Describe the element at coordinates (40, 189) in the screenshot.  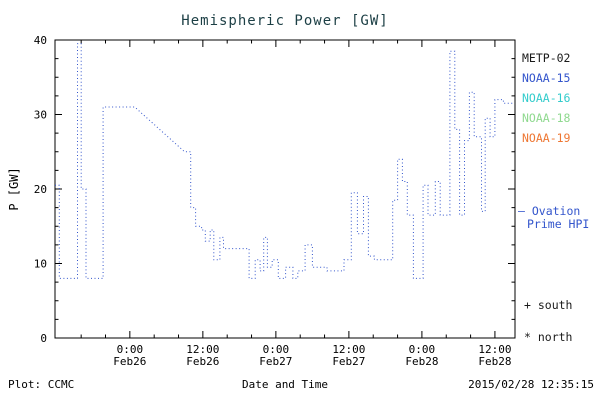
I see `y-tick-label: 20` at that location.